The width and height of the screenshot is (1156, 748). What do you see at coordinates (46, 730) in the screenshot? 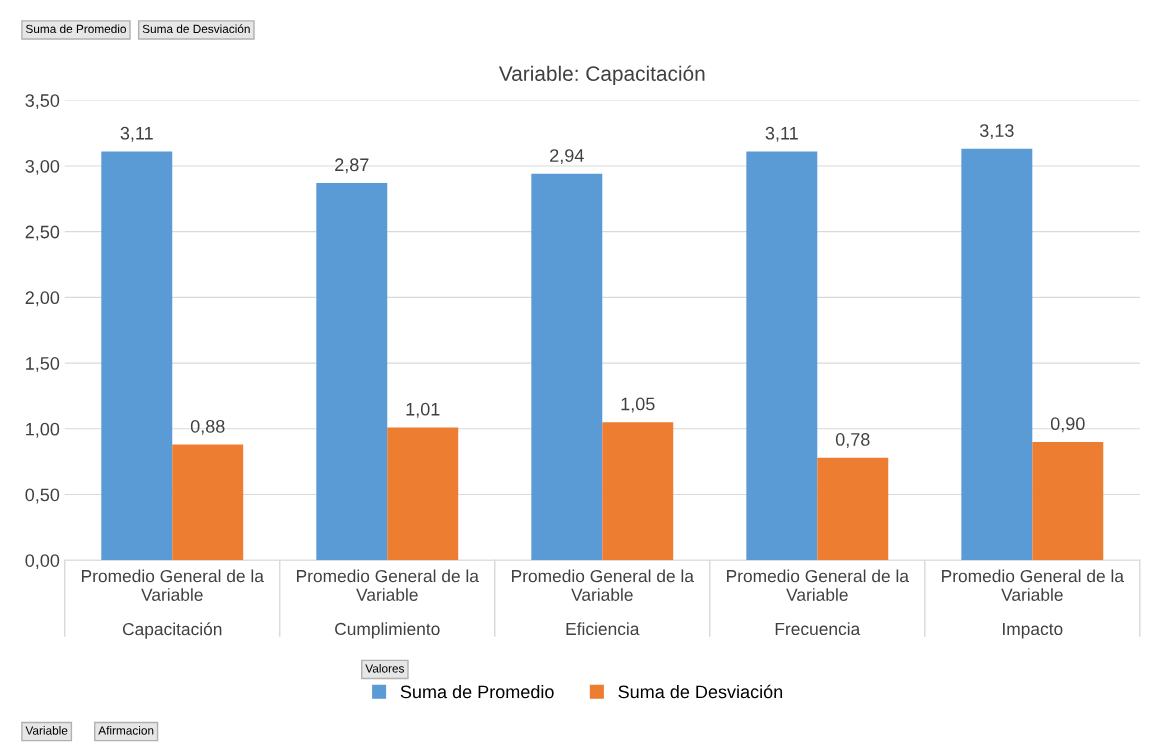
I see `text: Variable` at bounding box center [46, 730].